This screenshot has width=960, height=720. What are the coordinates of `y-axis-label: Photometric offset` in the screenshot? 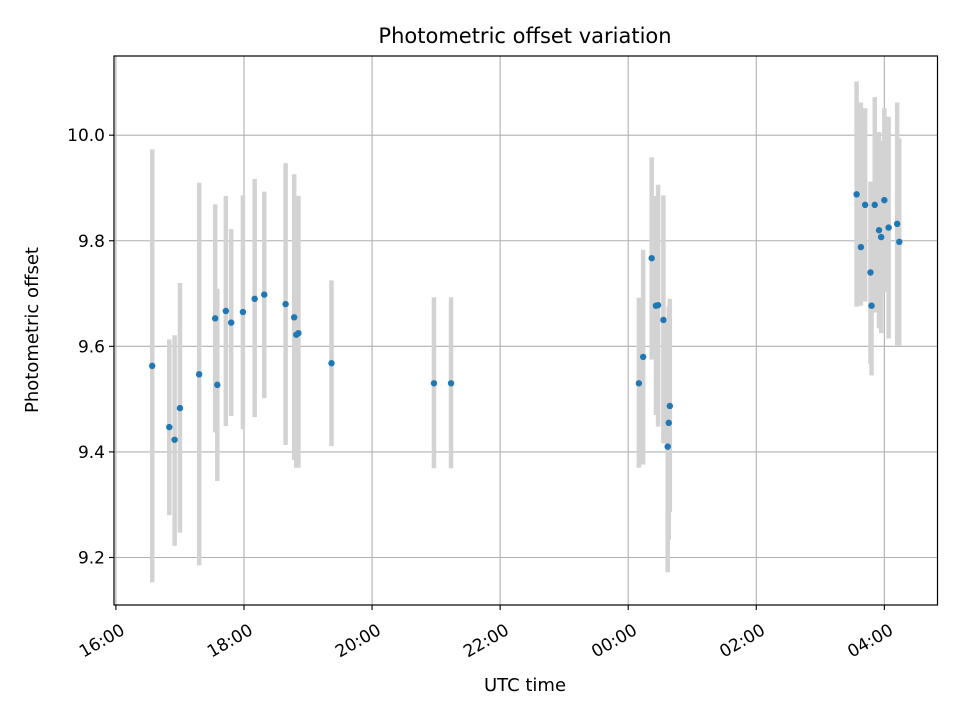 It's located at (32, 330).